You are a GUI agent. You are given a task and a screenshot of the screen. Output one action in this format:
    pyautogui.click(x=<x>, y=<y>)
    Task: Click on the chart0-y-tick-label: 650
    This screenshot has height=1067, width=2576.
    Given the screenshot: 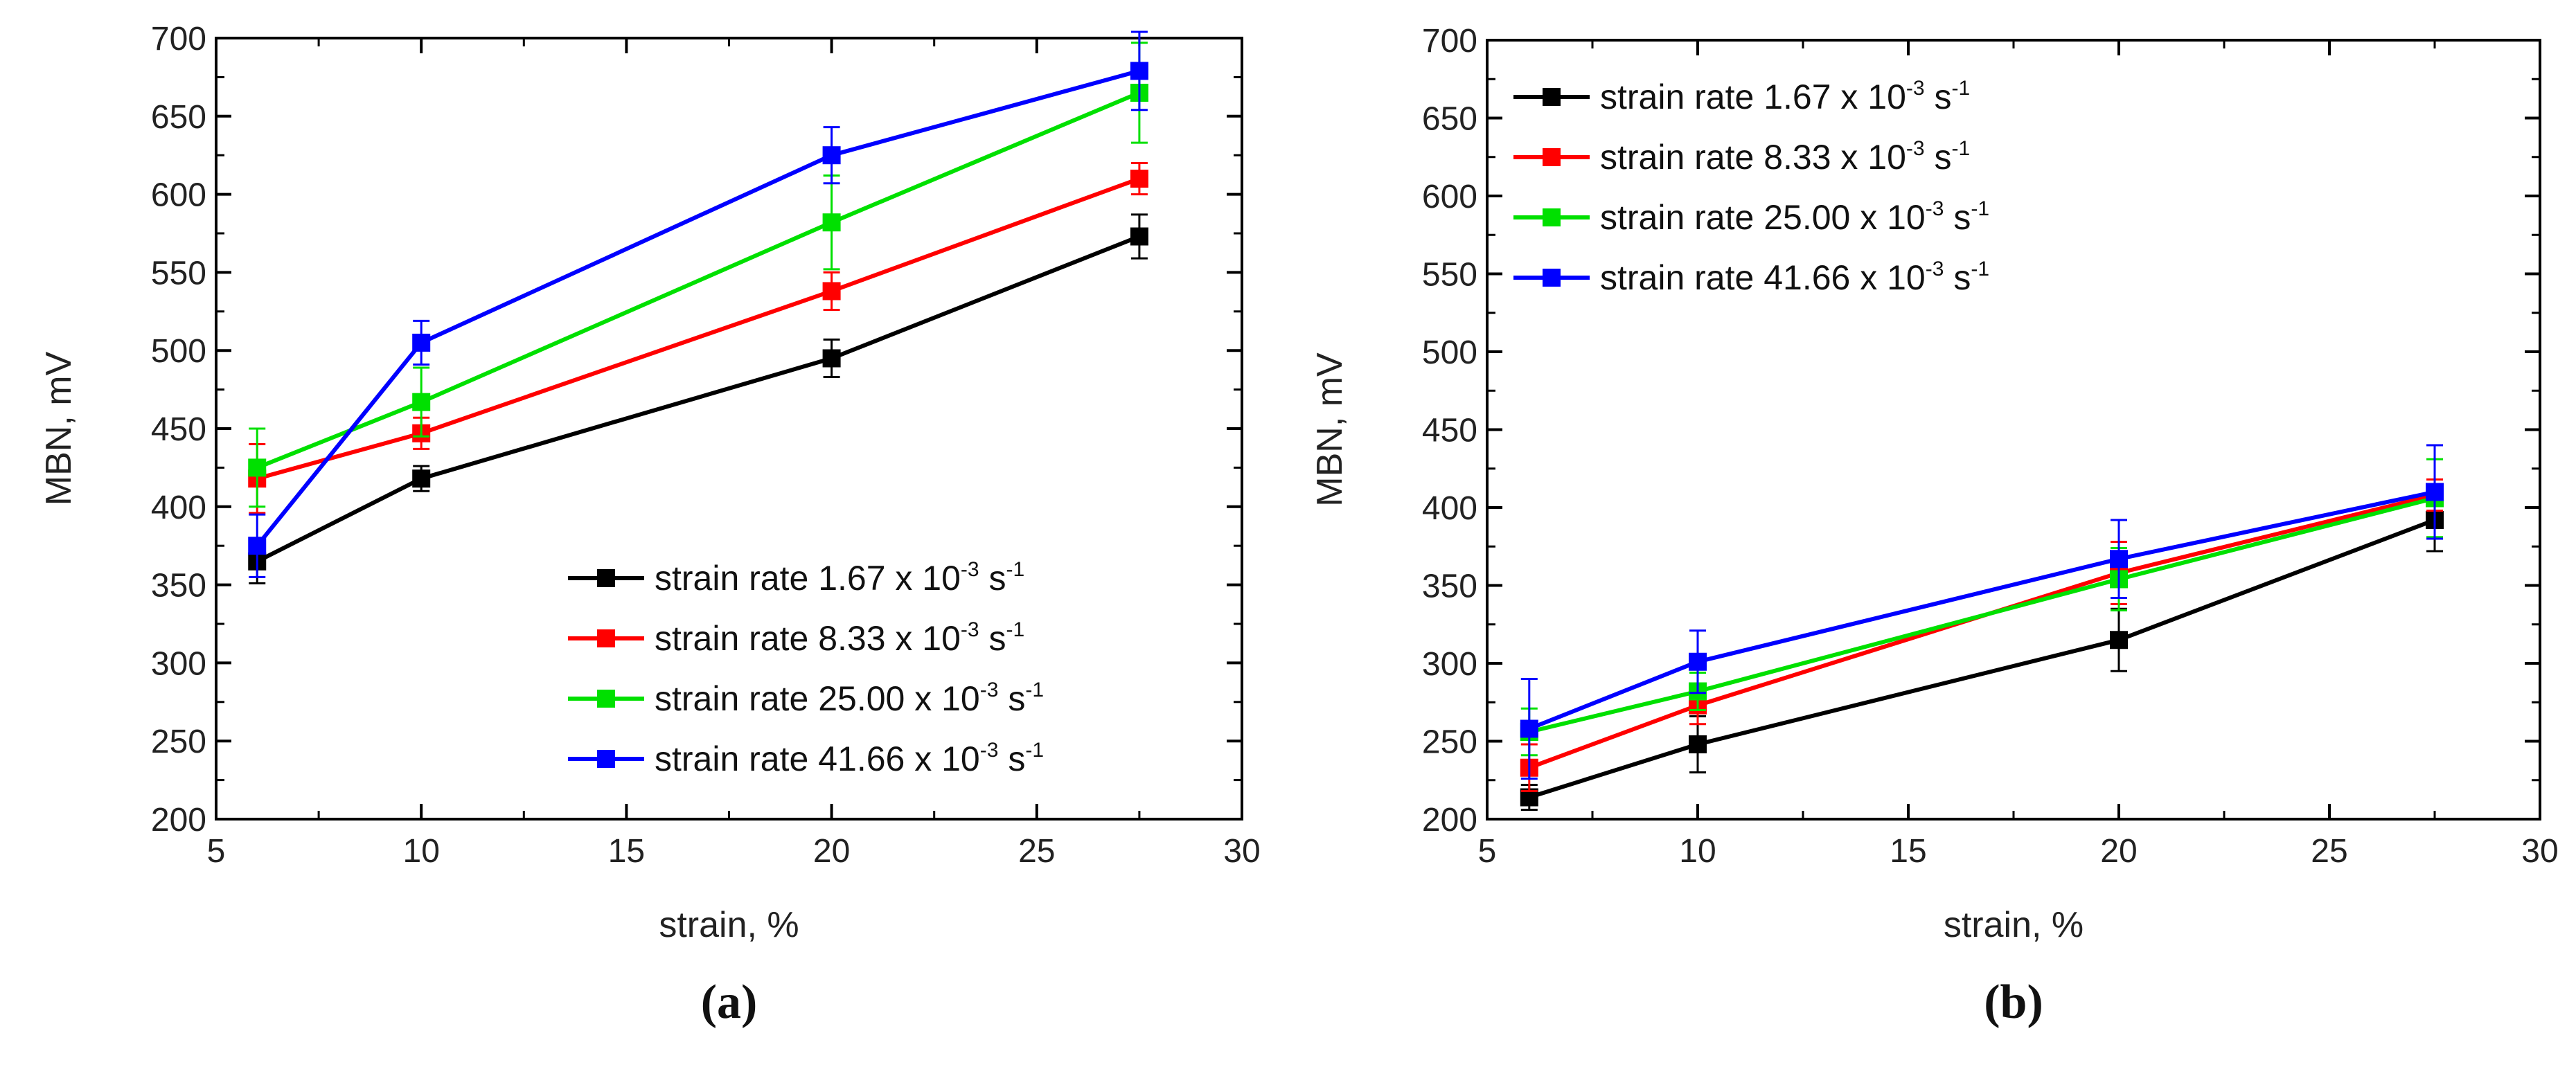 What is the action you would take?
    pyautogui.click(x=178, y=118)
    